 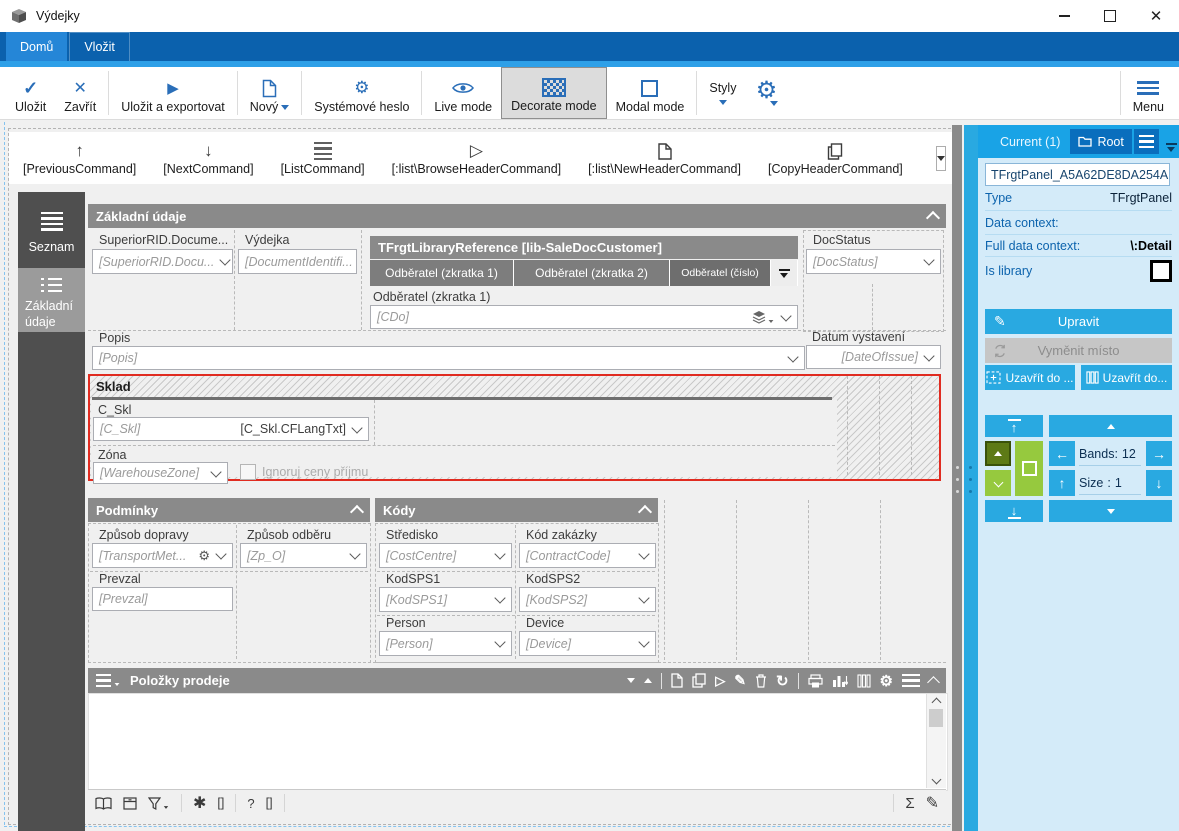 I want to click on tab-odberatel-zkratka1: Odběratel (zkratka 1), so click(x=441, y=273).